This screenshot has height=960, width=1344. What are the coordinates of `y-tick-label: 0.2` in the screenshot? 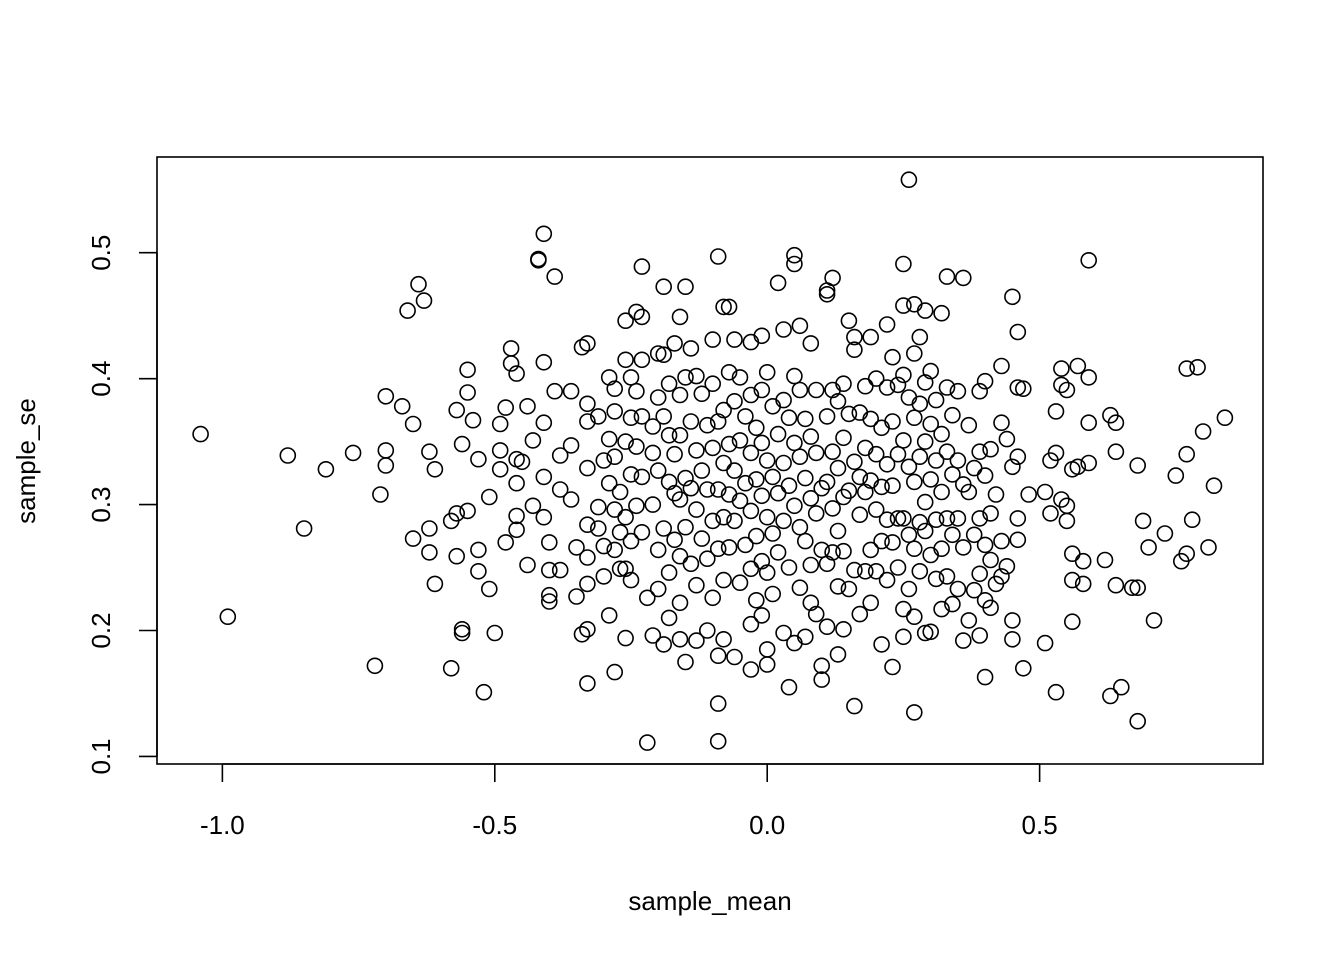 It's located at (101, 630).